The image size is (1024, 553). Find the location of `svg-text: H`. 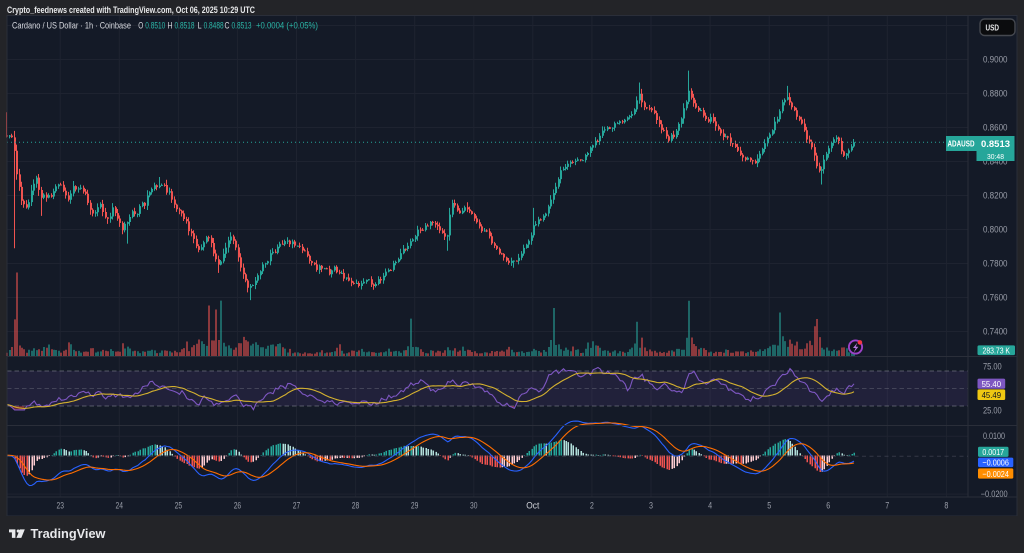

svg-text: H is located at coordinates (170, 26).